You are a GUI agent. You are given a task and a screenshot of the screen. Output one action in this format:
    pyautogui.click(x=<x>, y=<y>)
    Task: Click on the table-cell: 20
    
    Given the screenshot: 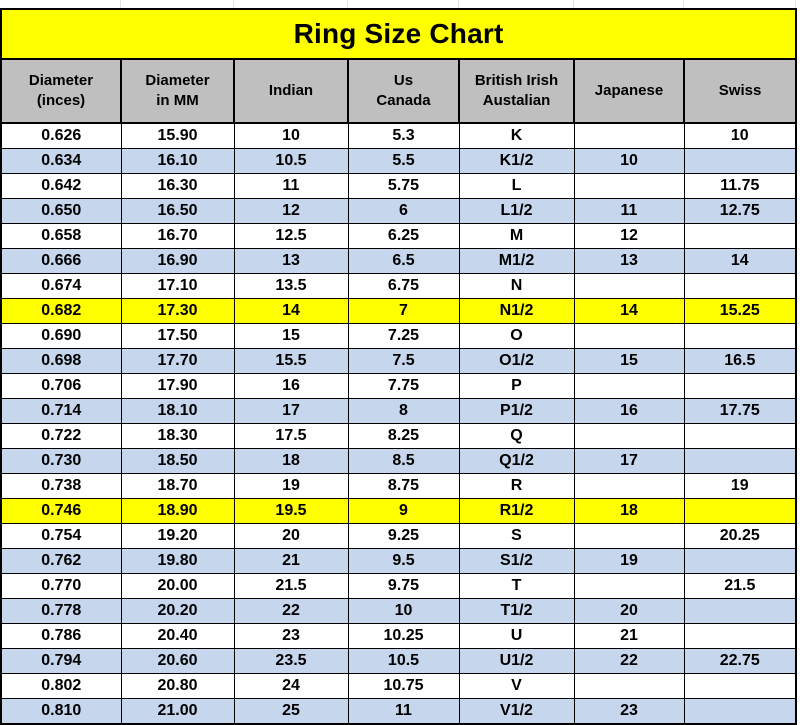 What is the action you would take?
    pyautogui.click(x=629, y=611)
    